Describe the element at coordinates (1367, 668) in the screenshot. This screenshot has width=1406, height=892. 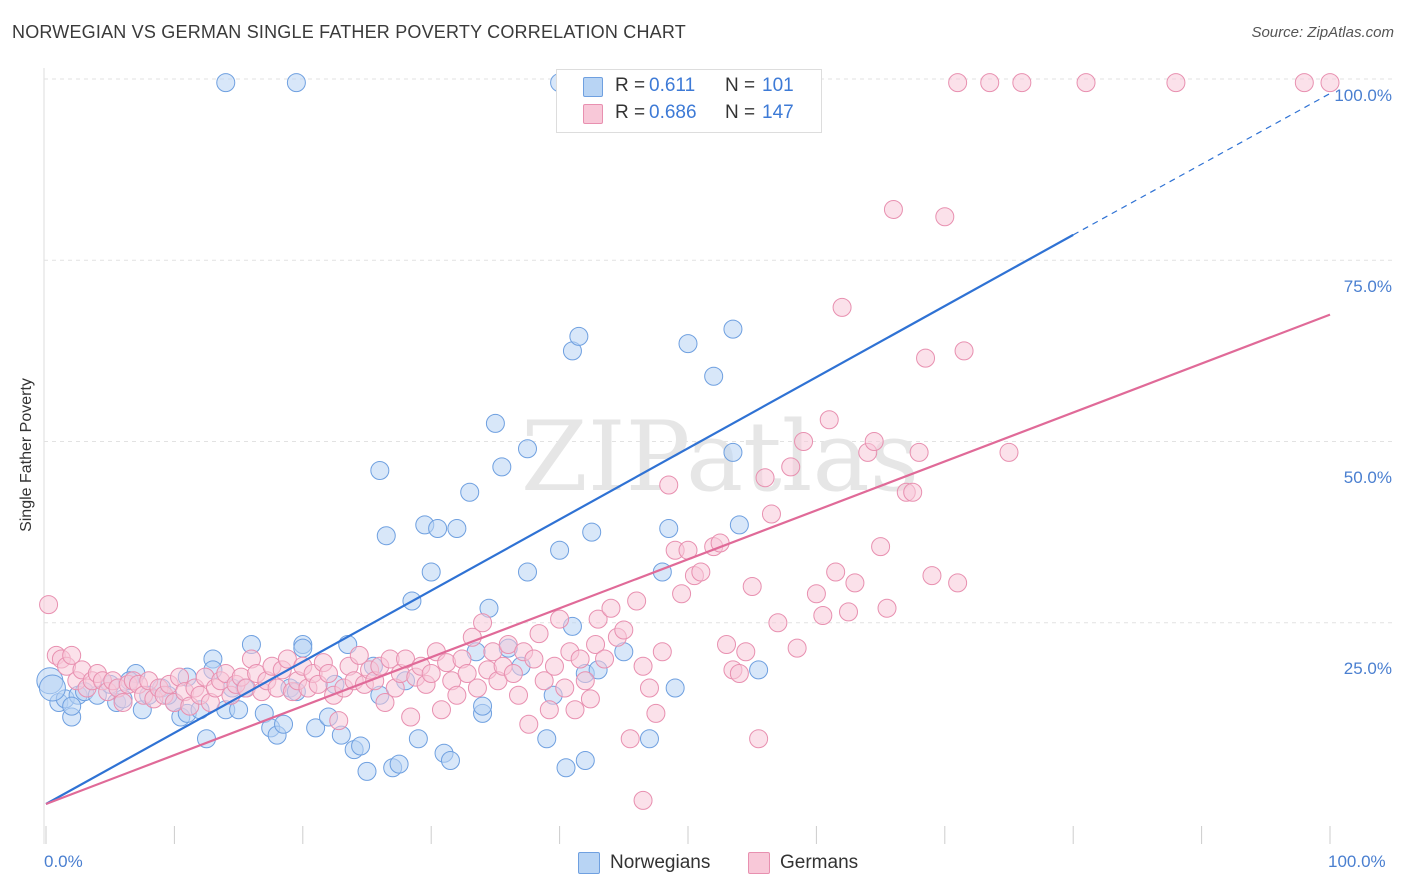
I see `y-tick-label: 25.0%` at that location.